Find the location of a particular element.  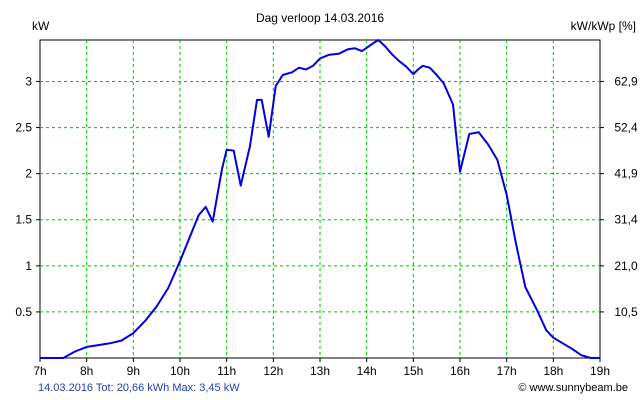

y-axis-label-left: kW is located at coordinates (41, 26).